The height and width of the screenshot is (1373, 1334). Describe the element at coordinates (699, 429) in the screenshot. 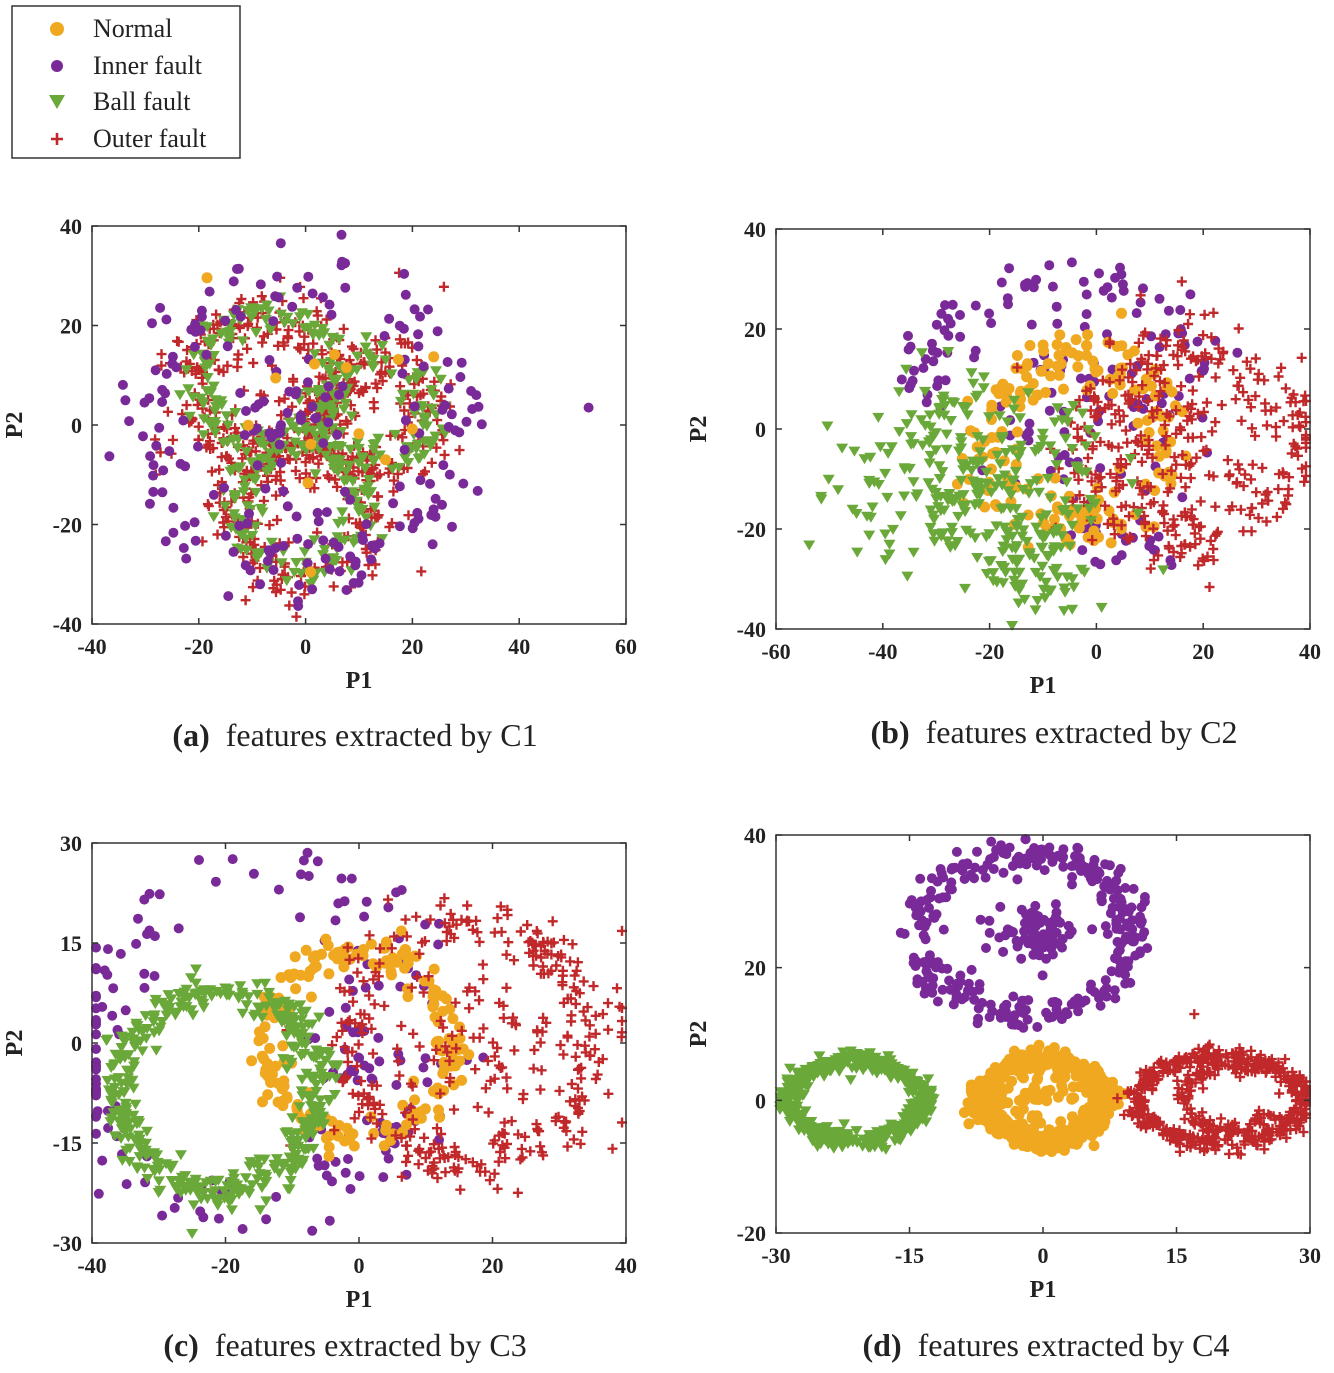

I see `y-axis-label-b: P2` at that location.